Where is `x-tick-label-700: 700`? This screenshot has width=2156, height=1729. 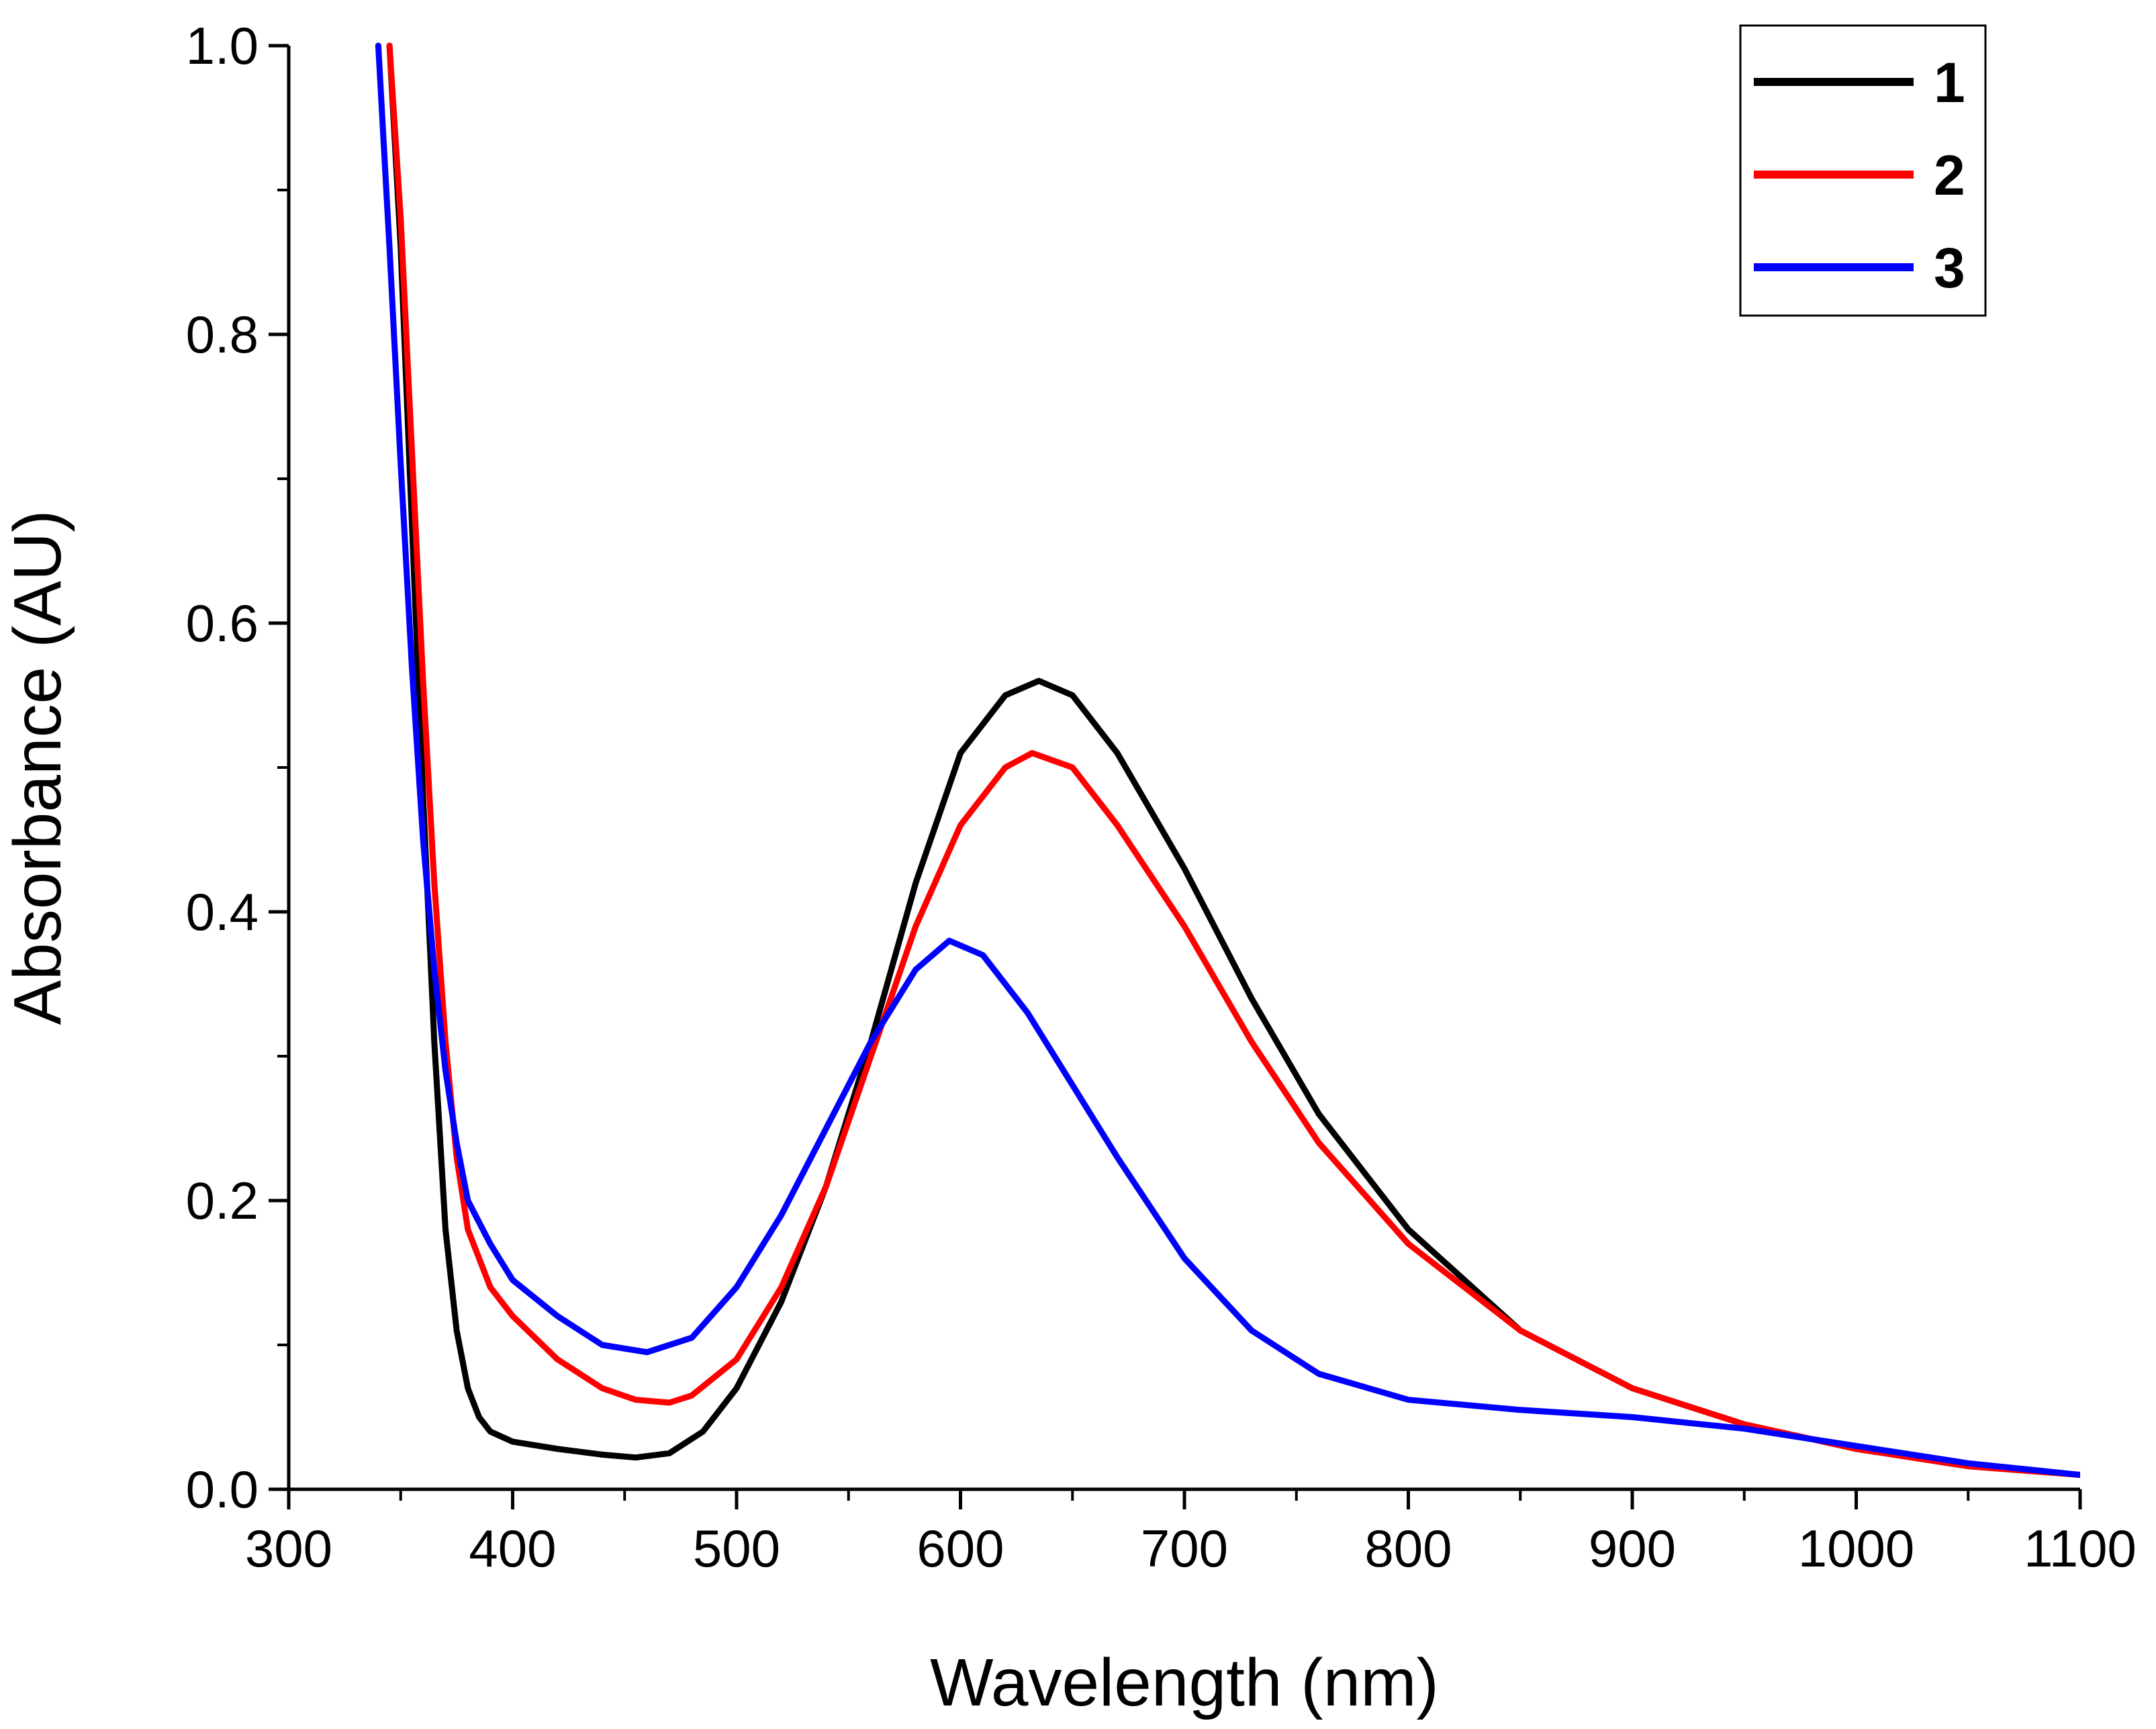
x-tick-label-700: 700 is located at coordinates (1185, 1548).